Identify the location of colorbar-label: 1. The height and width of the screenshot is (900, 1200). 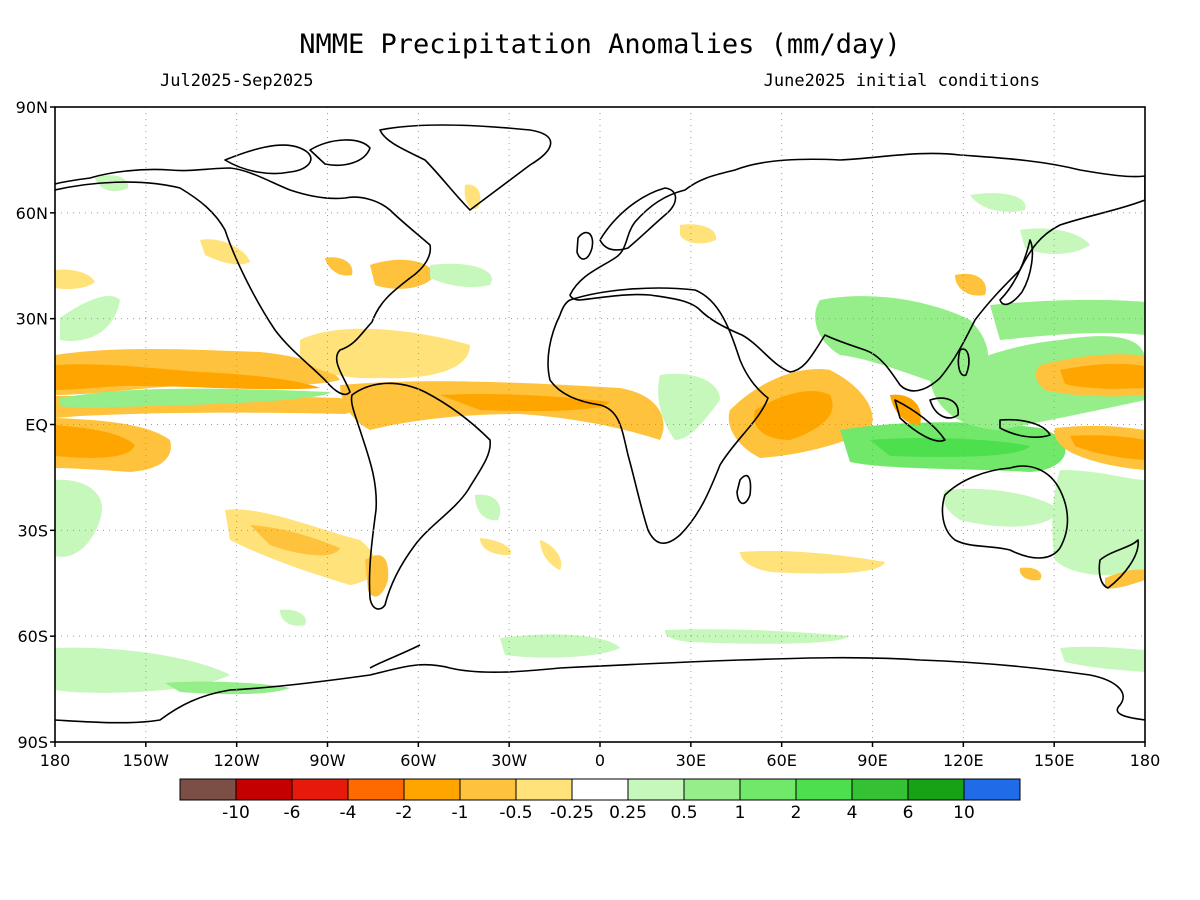
(740, 813).